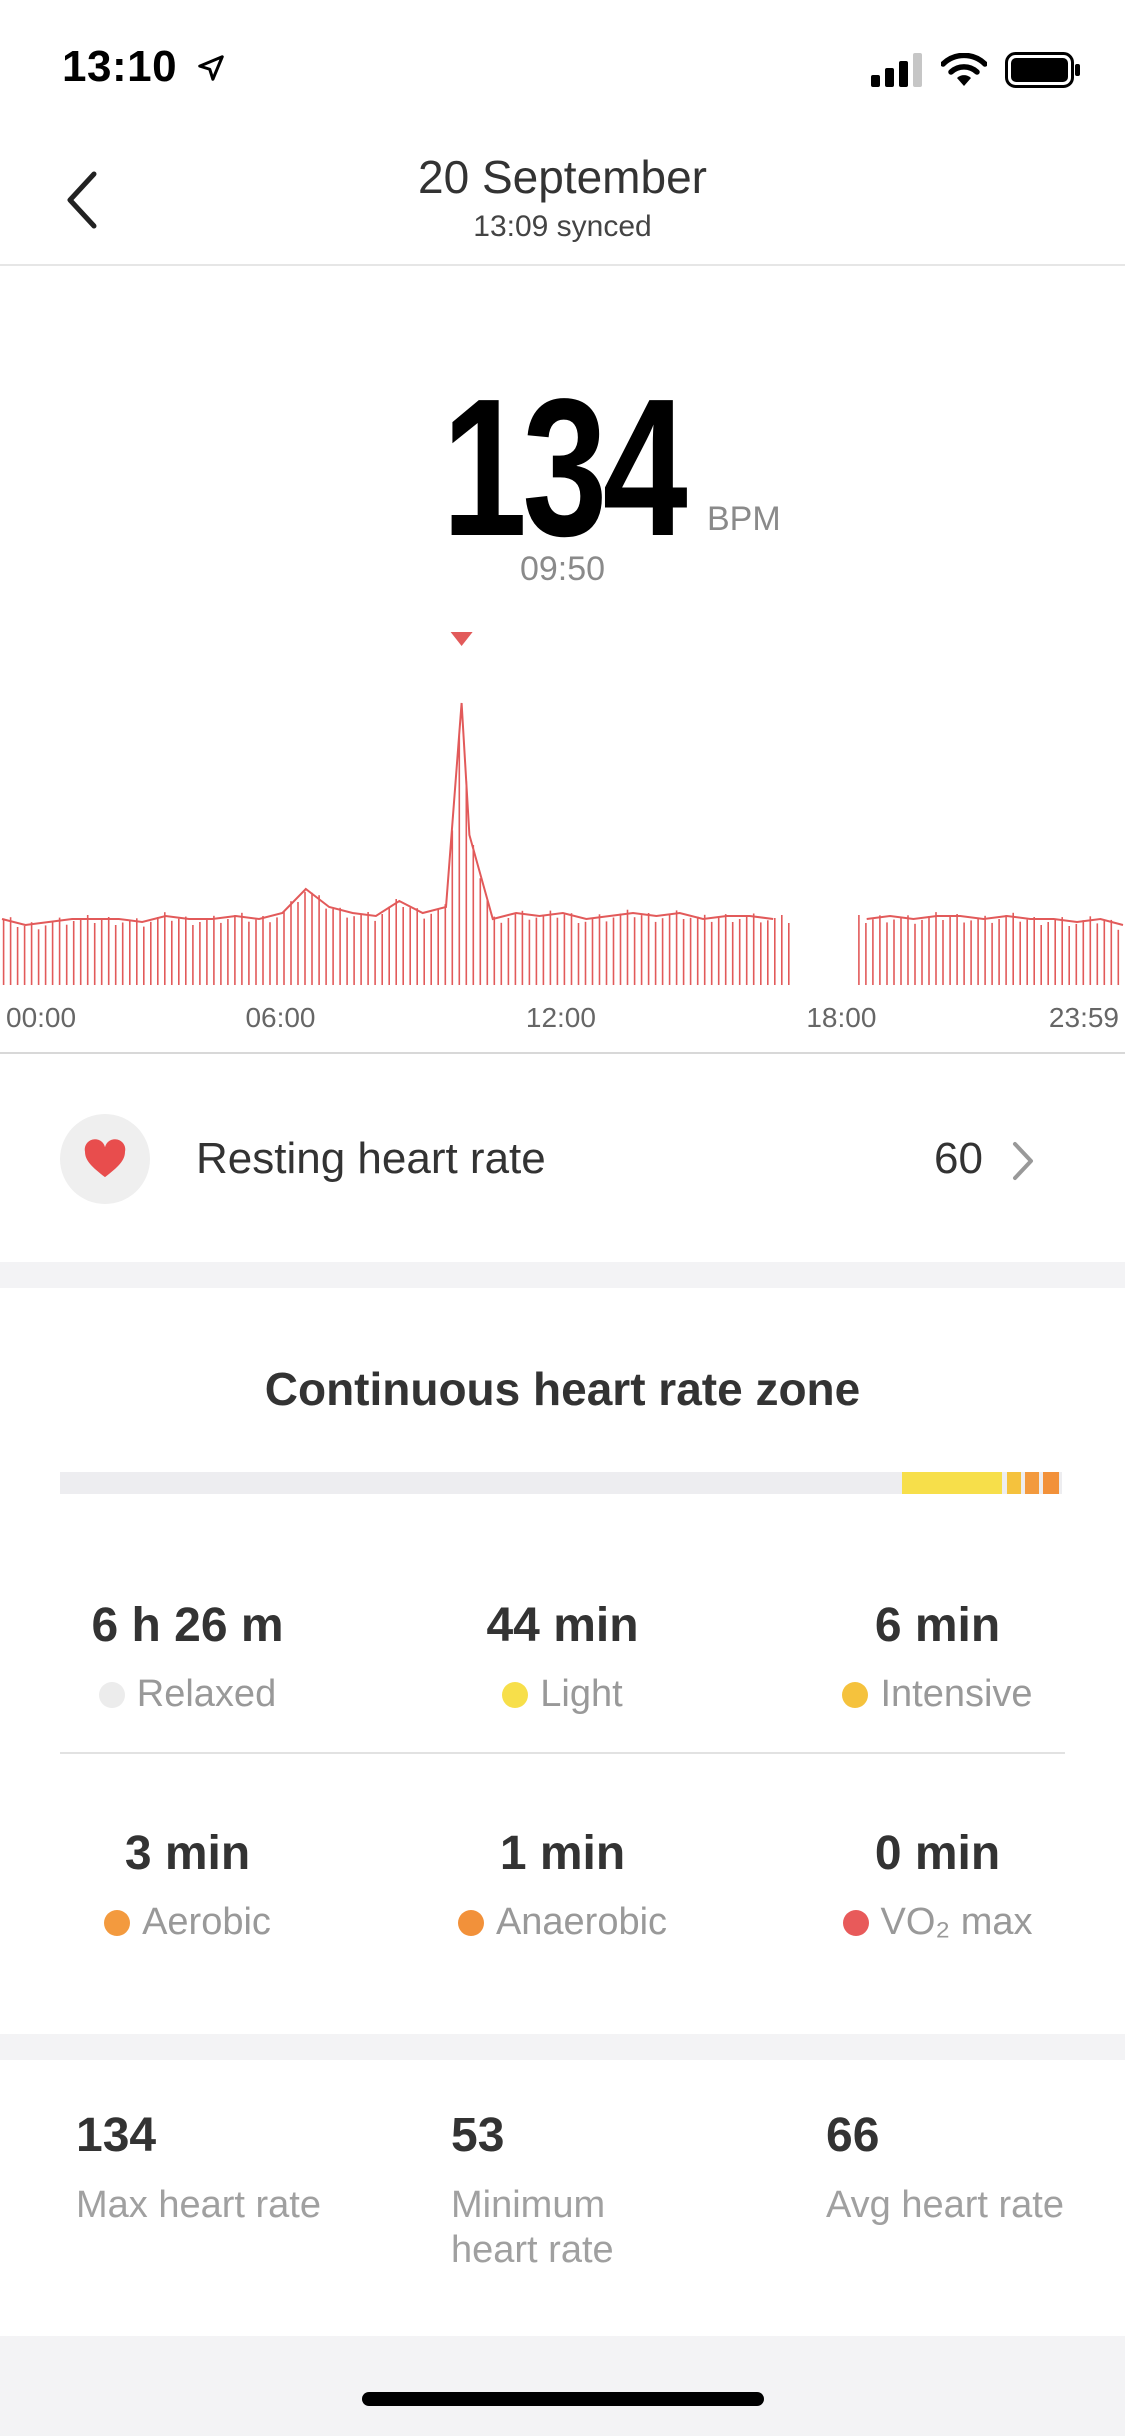 The image size is (1125, 2436). I want to click on zone-label: VO₂ max, so click(956, 1922).